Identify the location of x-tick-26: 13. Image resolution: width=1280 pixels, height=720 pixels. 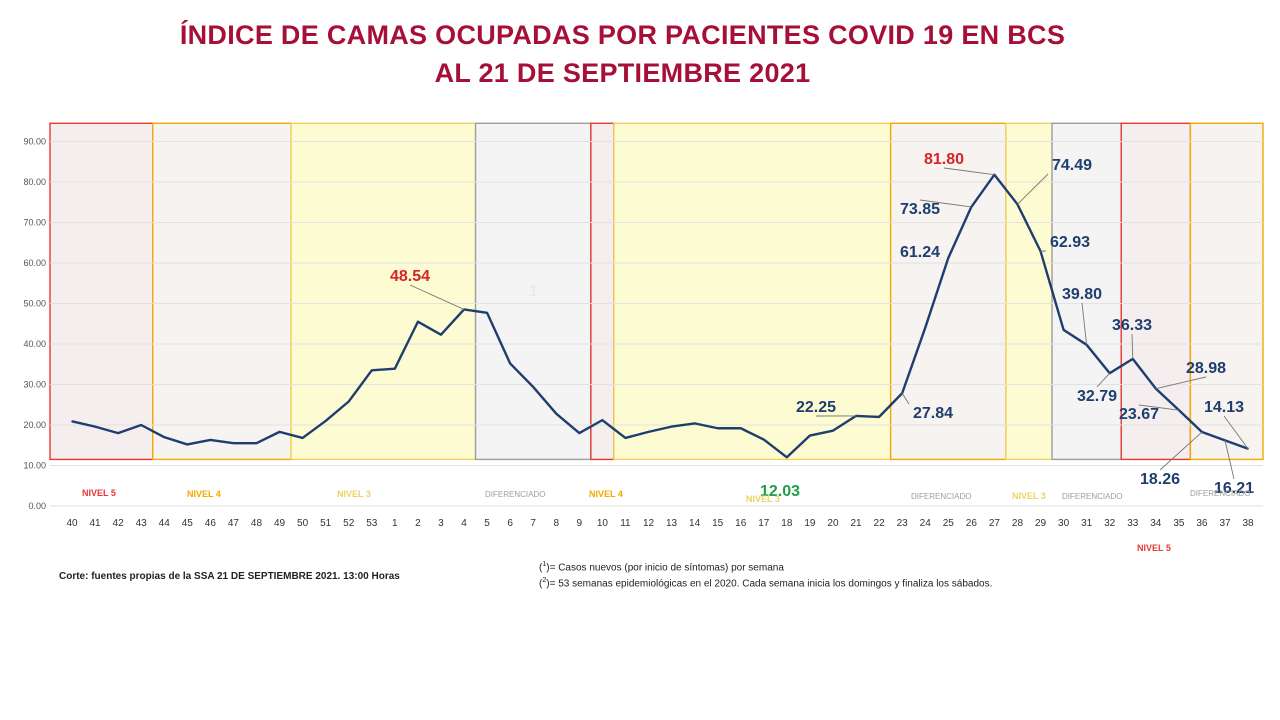
(672, 523).